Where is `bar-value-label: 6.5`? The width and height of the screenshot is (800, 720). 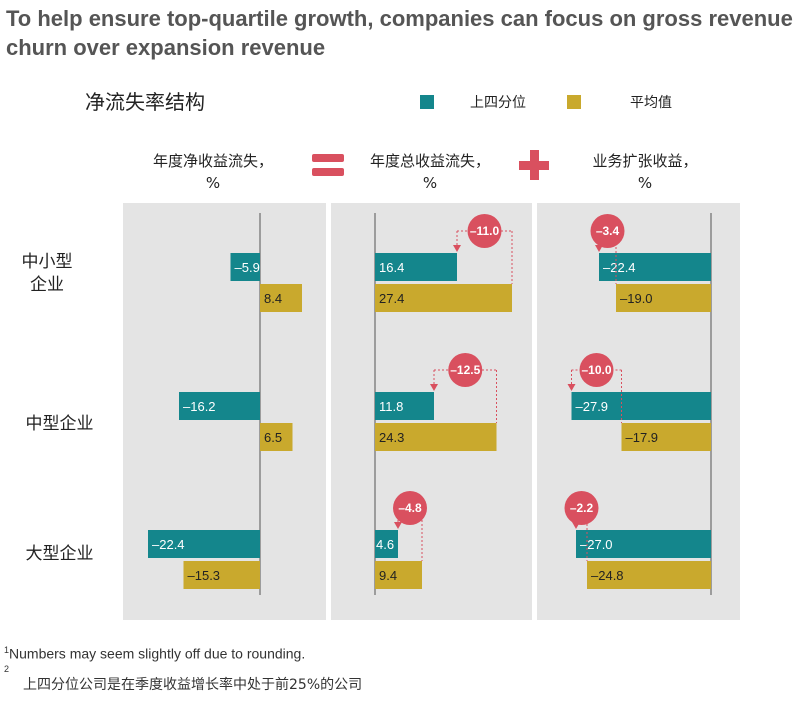 bar-value-label: 6.5 is located at coordinates (273, 437).